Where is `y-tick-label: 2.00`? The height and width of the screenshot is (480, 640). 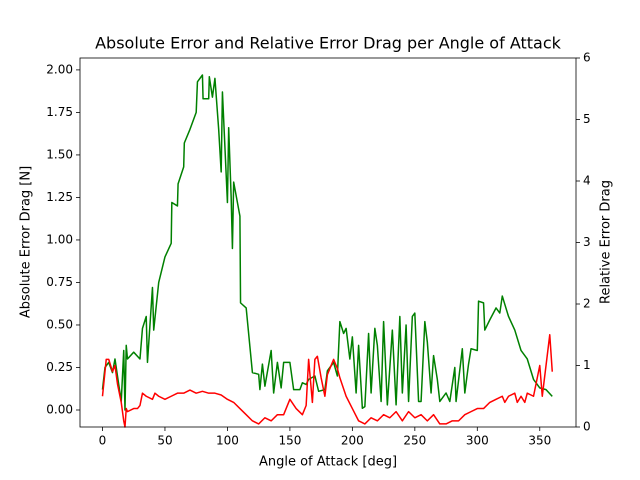
y-tick-label: 2.00 is located at coordinates (59, 69).